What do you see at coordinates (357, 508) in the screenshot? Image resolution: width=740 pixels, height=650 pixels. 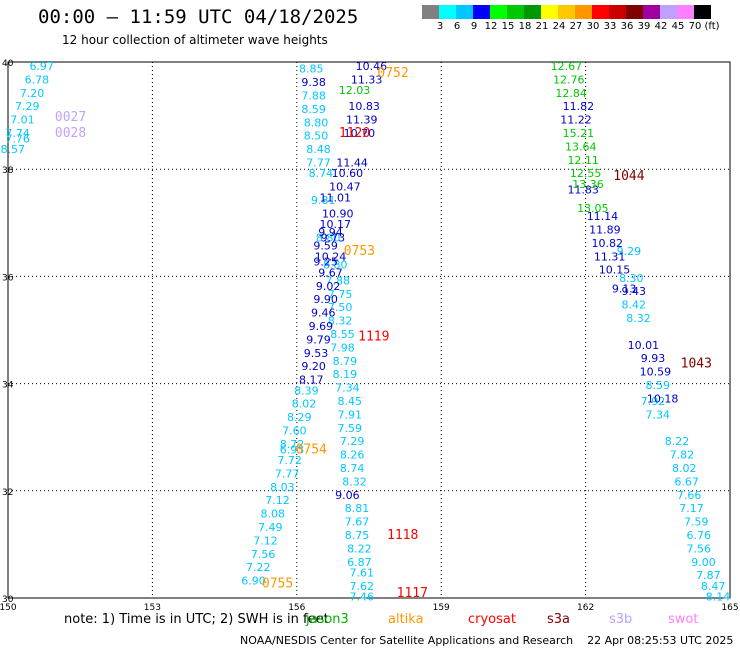 I see `wave-height-value: 8.81` at bounding box center [357, 508].